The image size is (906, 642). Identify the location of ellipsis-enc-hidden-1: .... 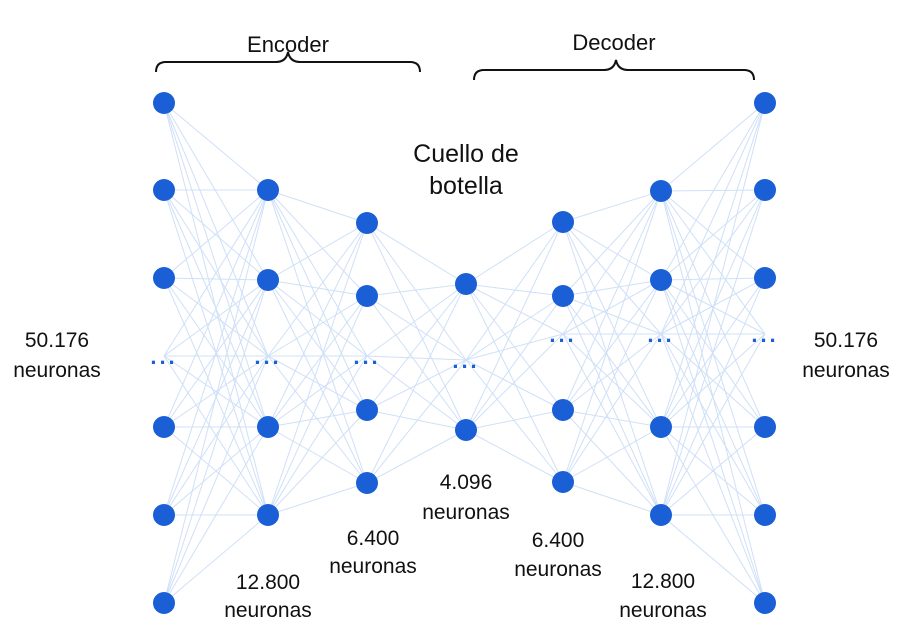
(267, 356).